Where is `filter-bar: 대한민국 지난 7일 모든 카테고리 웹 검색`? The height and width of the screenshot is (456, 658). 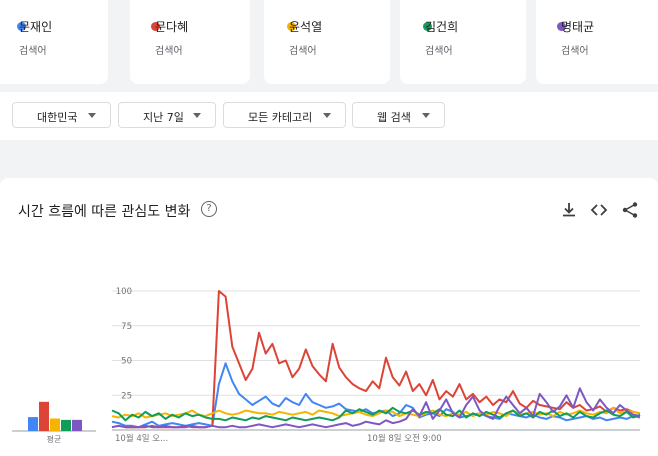
filter-bar: 대한민국 지난 7일 모든 카테고리 웹 검색 is located at coordinates (329, 116).